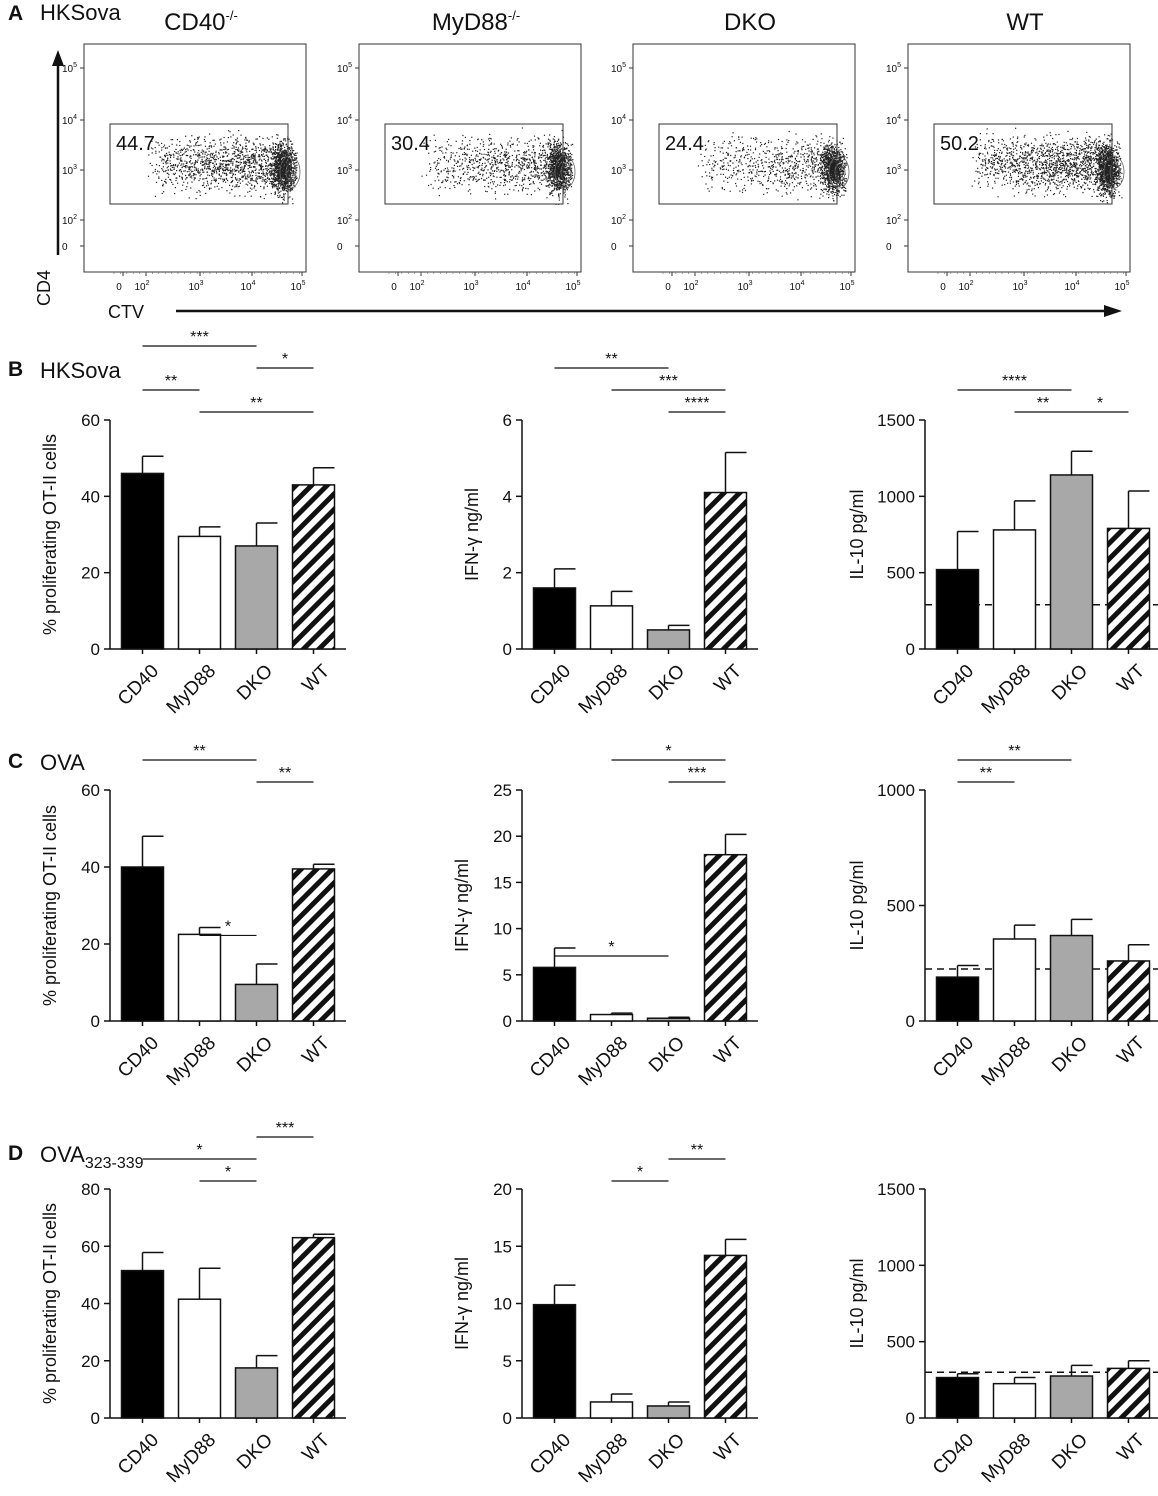 This screenshot has width=1158, height=1496. What do you see at coordinates (350, 117) in the screenshot?
I see `flow-tick-exp: 4` at bounding box center [350, 117].